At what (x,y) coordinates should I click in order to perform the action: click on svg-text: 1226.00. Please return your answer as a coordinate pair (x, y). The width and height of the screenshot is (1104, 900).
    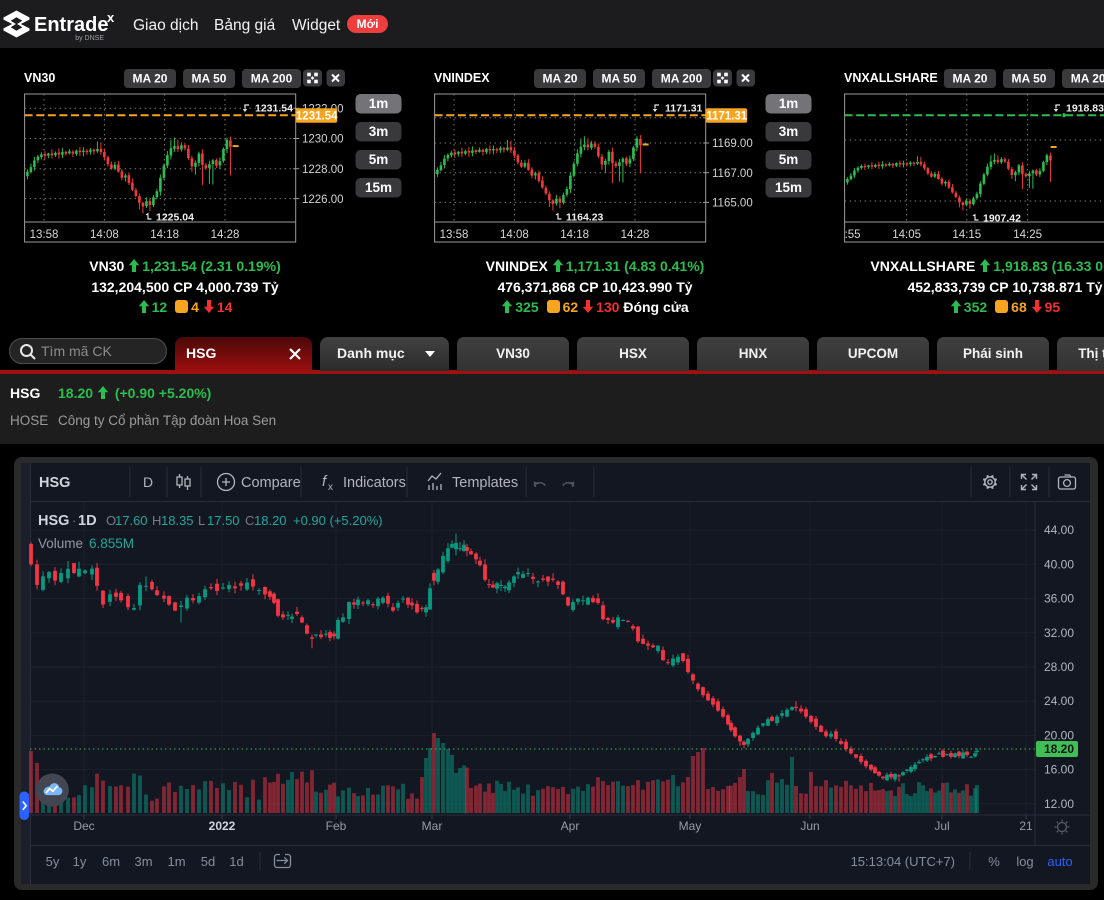
    Looking at the image, I should click on (323, 200).